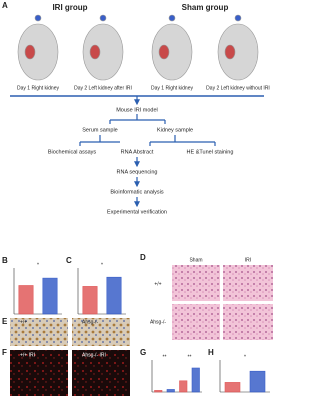 The width and height of the screenshot is (320, 405). What do you see at coordinates (5, 260) in the screenshot?
I see `panel-letter: B` at bounding box center [5, 260].